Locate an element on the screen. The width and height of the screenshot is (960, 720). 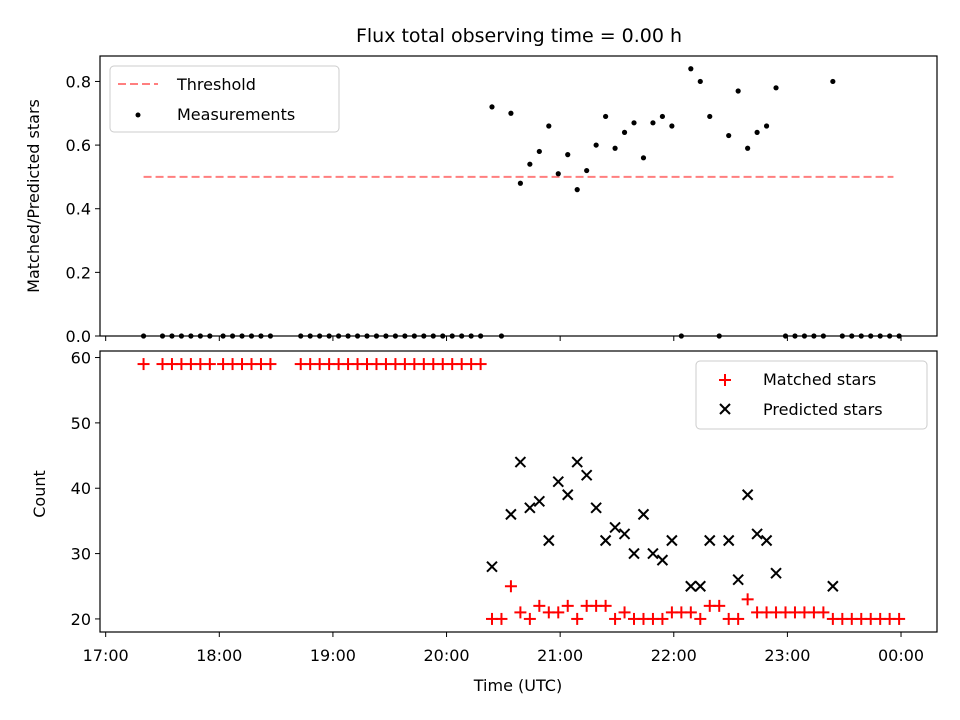
bottom-x-tick-label: 22:00 is located at coordinates (674, 655).